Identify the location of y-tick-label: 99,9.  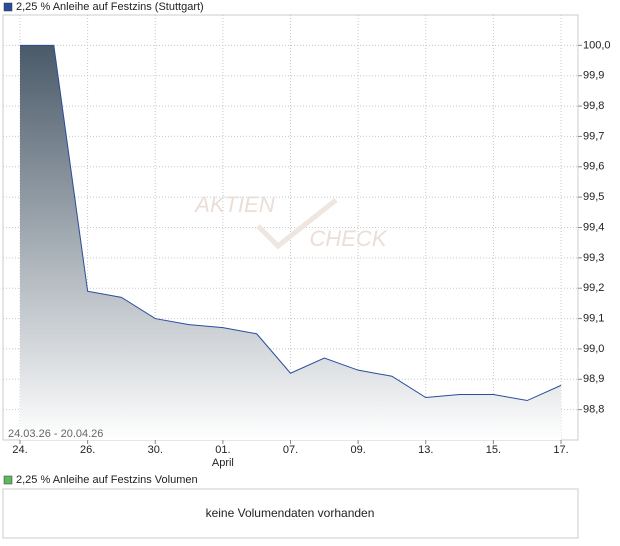
(593, 76).